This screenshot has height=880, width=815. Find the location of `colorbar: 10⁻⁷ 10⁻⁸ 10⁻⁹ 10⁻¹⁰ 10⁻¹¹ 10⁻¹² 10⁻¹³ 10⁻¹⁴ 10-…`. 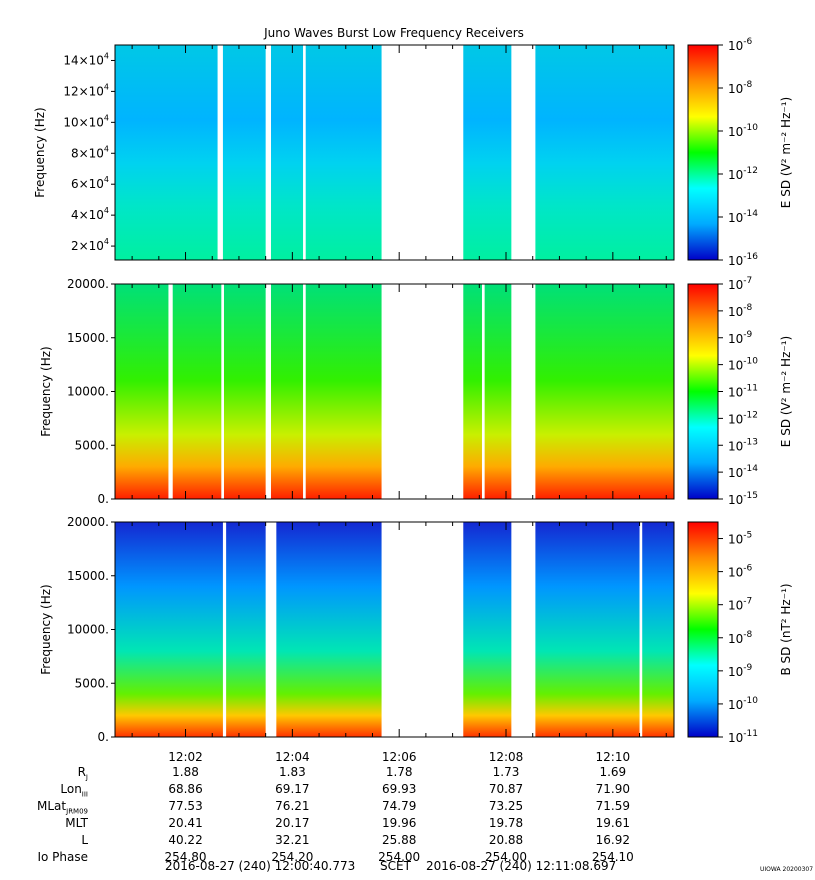

colorbar: 10⁻⁷ 10⁻⁸ 10⁻⁹ 10⁻¹⁰ 10⁻¹¹ 10⁻¹² 10⁻¹³ 10⁻¹⁴ 10-… is located at coordinates (740, 391).